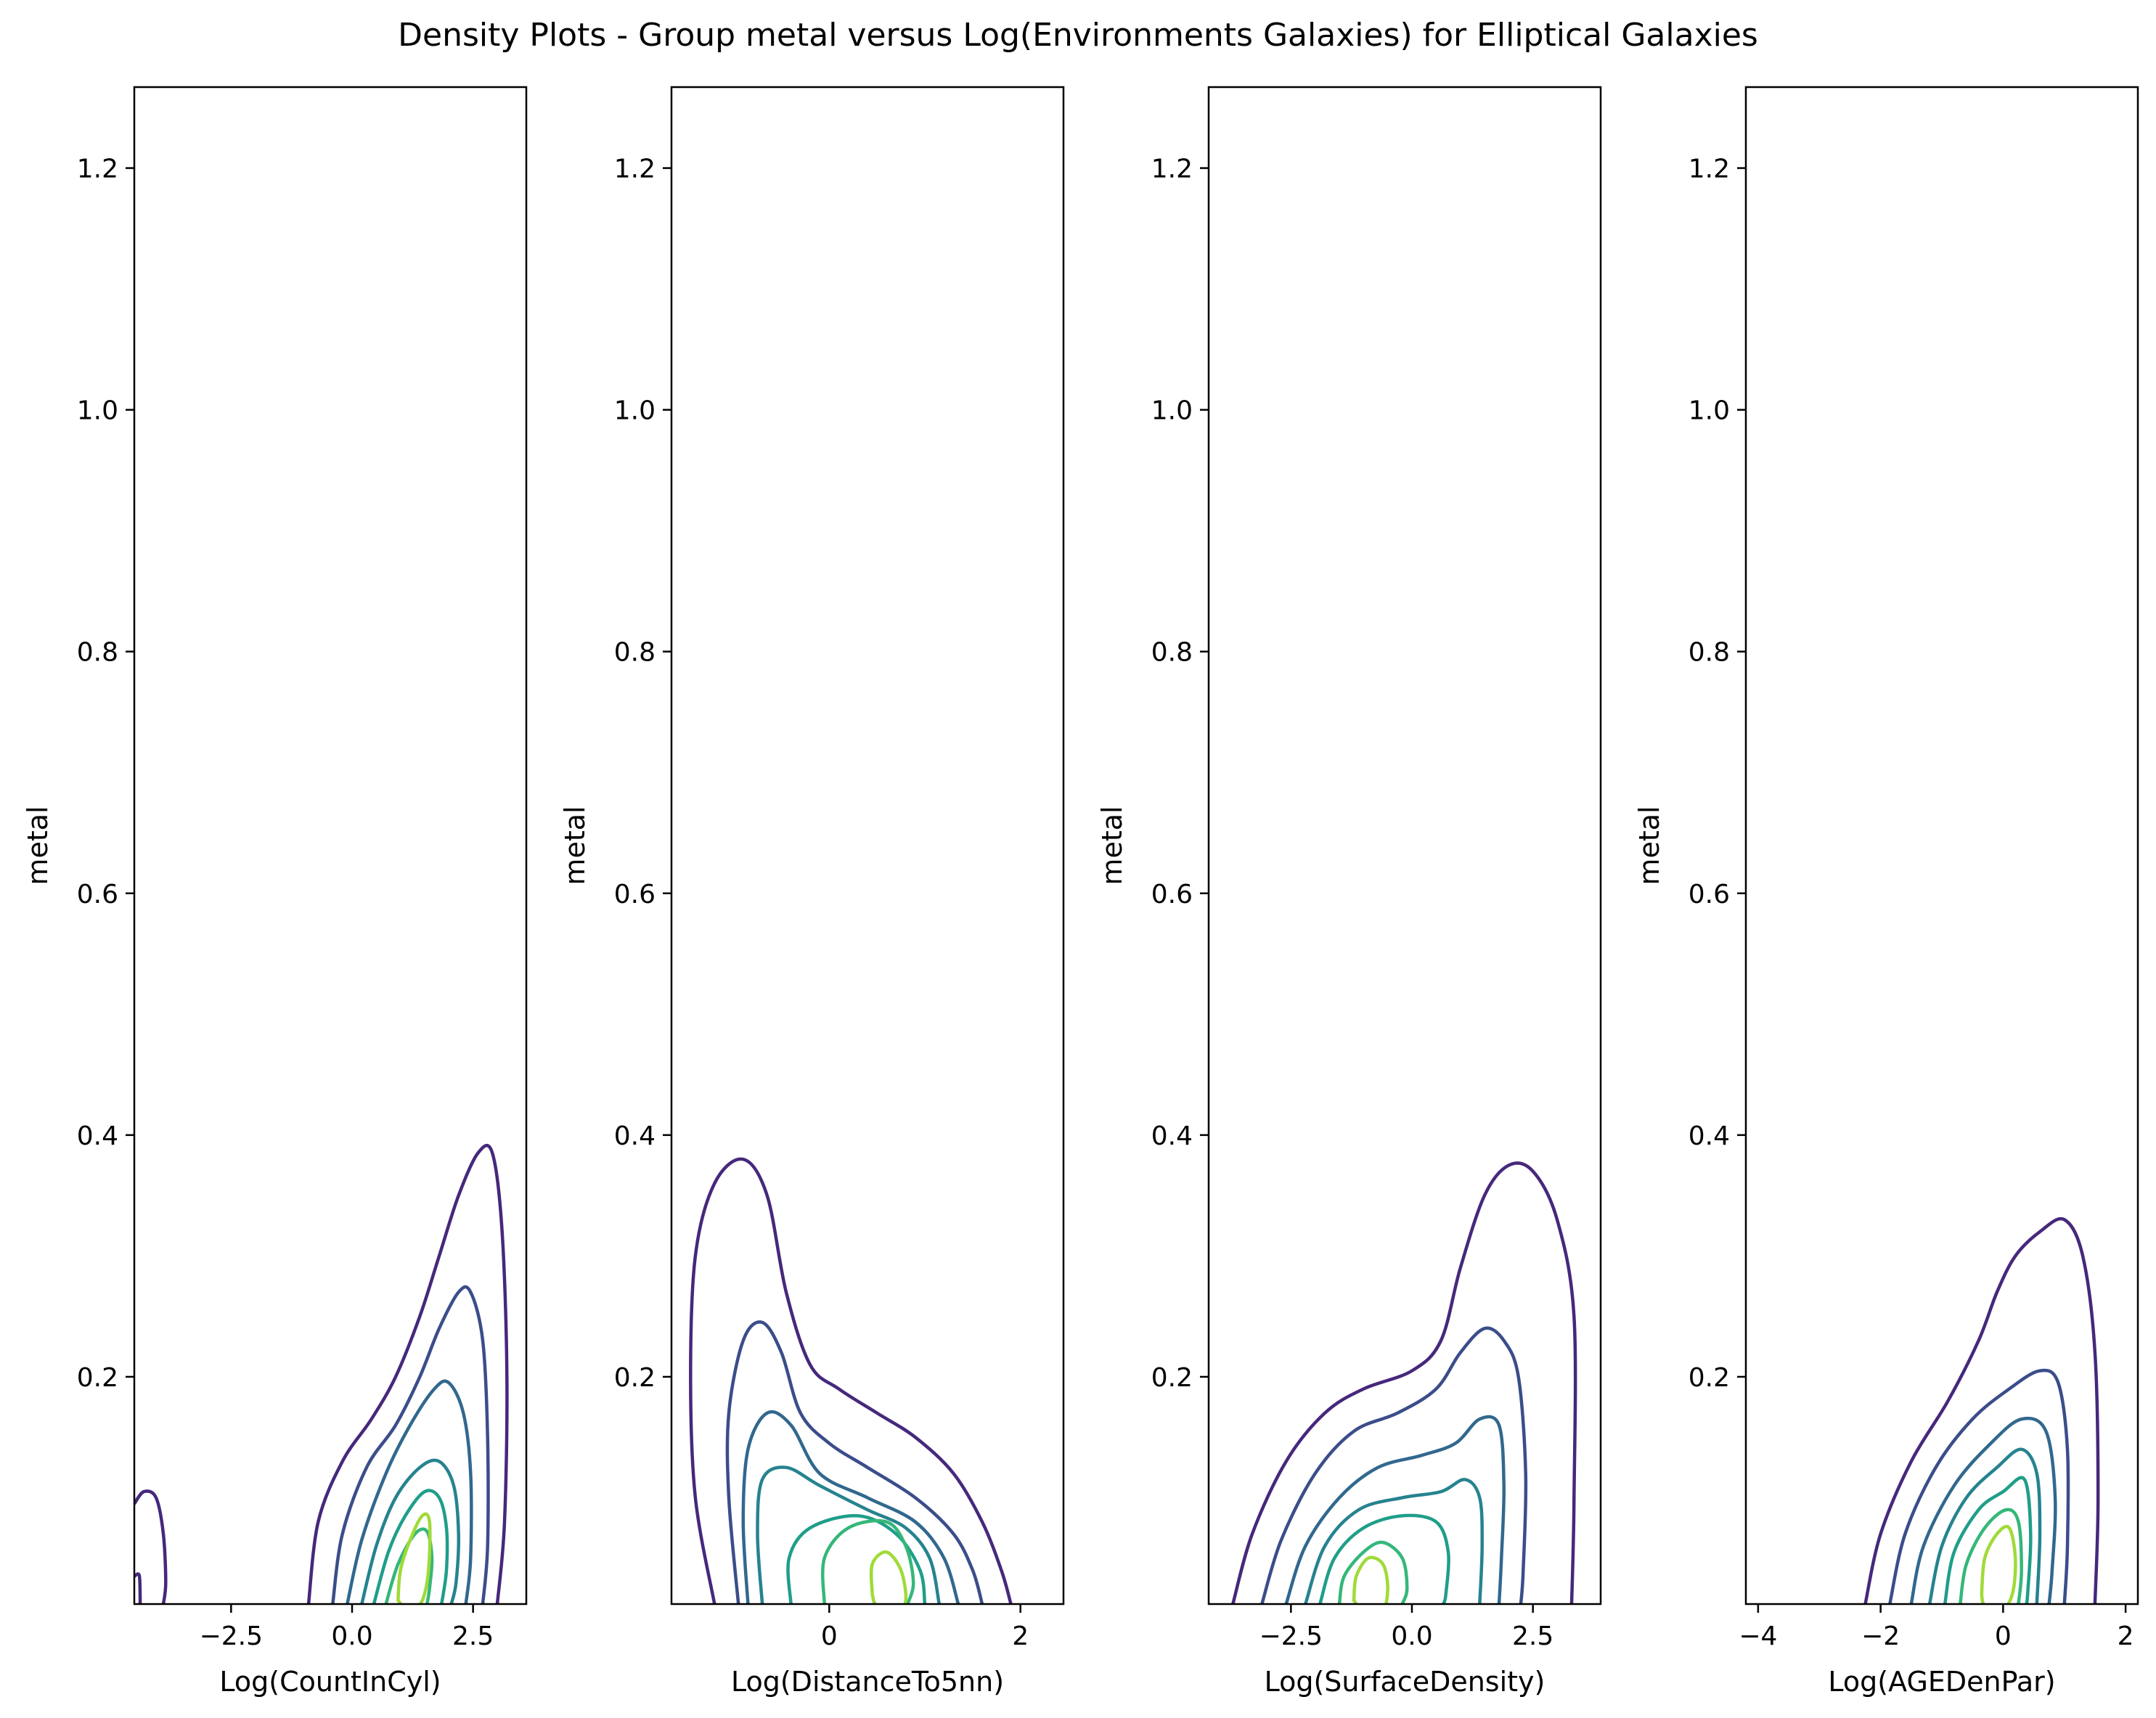 This screenshot has width=2156, height=1718. Describe the element at coordinates (330, 1682) in the screenshot. I see `x-axis-label: Log(CountInCyl)` at that location.